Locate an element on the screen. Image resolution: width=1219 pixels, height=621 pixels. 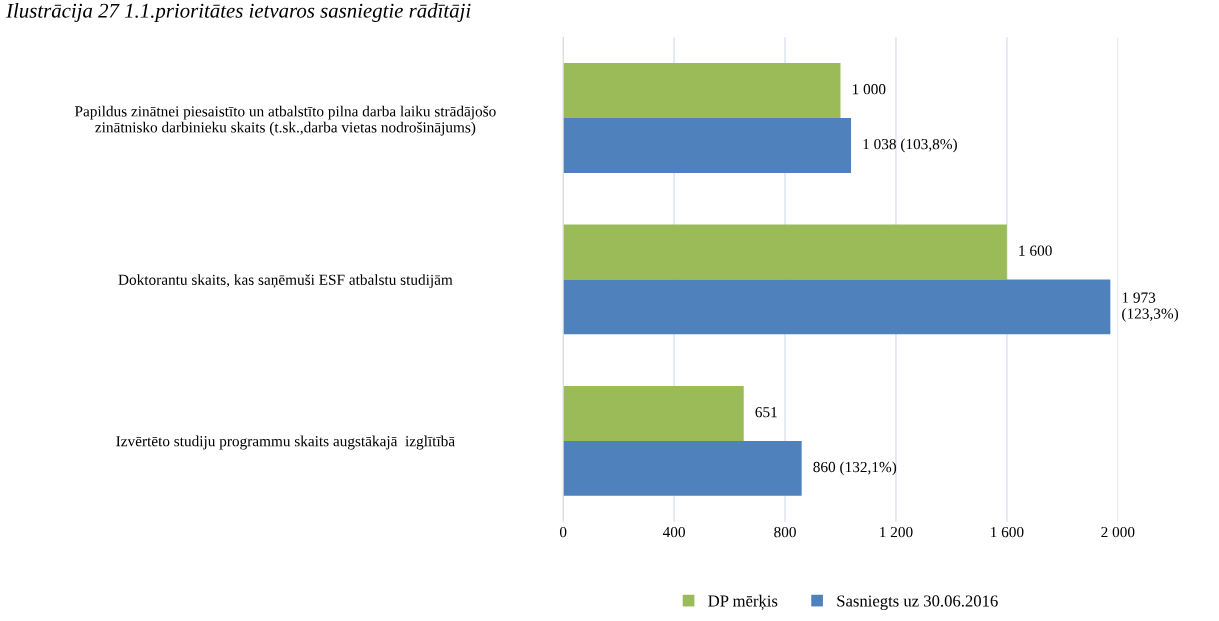
x-tick-label: 400 is located at coordinates (673, 532).